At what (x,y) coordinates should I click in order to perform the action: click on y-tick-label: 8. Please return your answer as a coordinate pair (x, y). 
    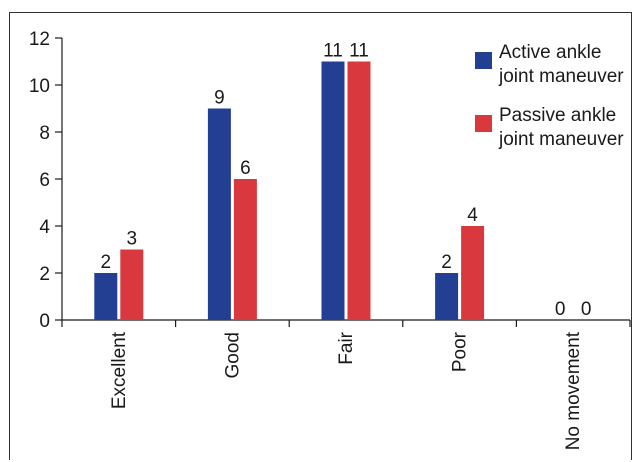
    Looking at the image, I should click on (44, 133).